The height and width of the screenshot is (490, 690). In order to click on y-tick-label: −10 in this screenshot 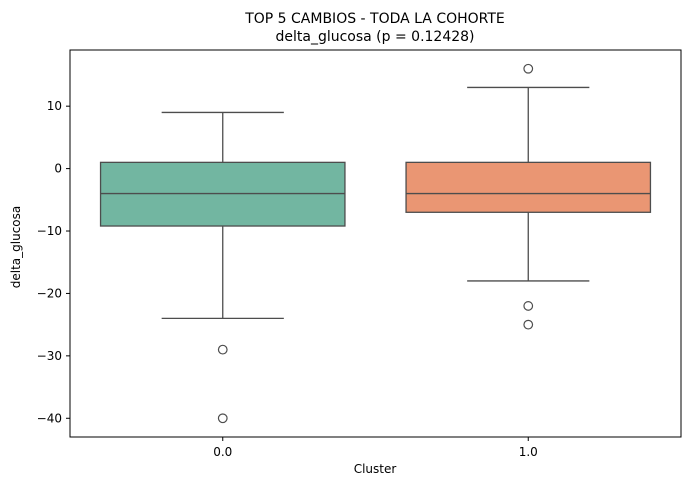, I will do `click(49, 231)`.